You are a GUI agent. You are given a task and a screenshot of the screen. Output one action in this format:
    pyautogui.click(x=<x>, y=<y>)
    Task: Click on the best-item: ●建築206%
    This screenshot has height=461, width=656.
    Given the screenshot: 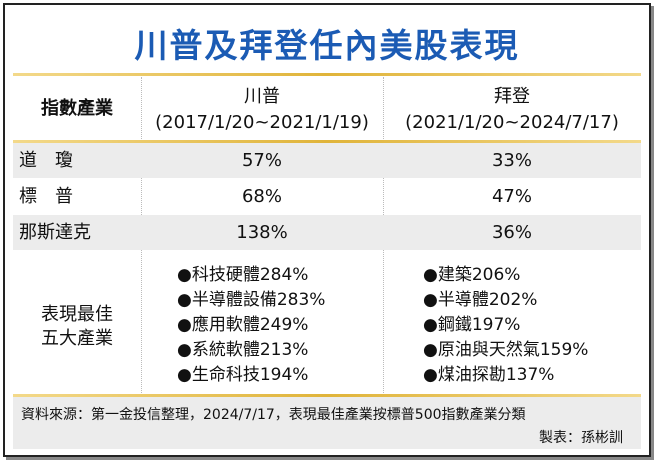 What is the action you would take?
    pyautogui.click(x=472, y=275)
    